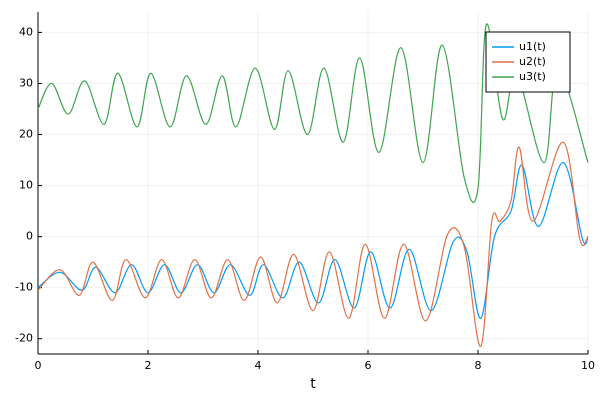 This screenshot has height=400, width=600. I want to click on x-axis-label: t, so click(313, 384).